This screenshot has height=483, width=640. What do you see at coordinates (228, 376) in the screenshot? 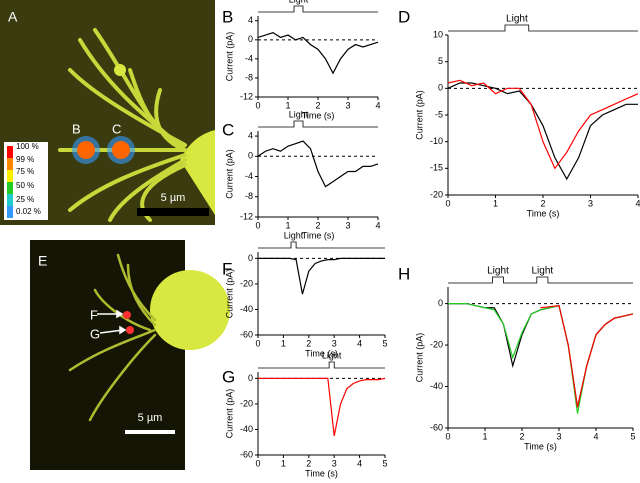
I see `panel-label: G` at bounding box center [228, 376].